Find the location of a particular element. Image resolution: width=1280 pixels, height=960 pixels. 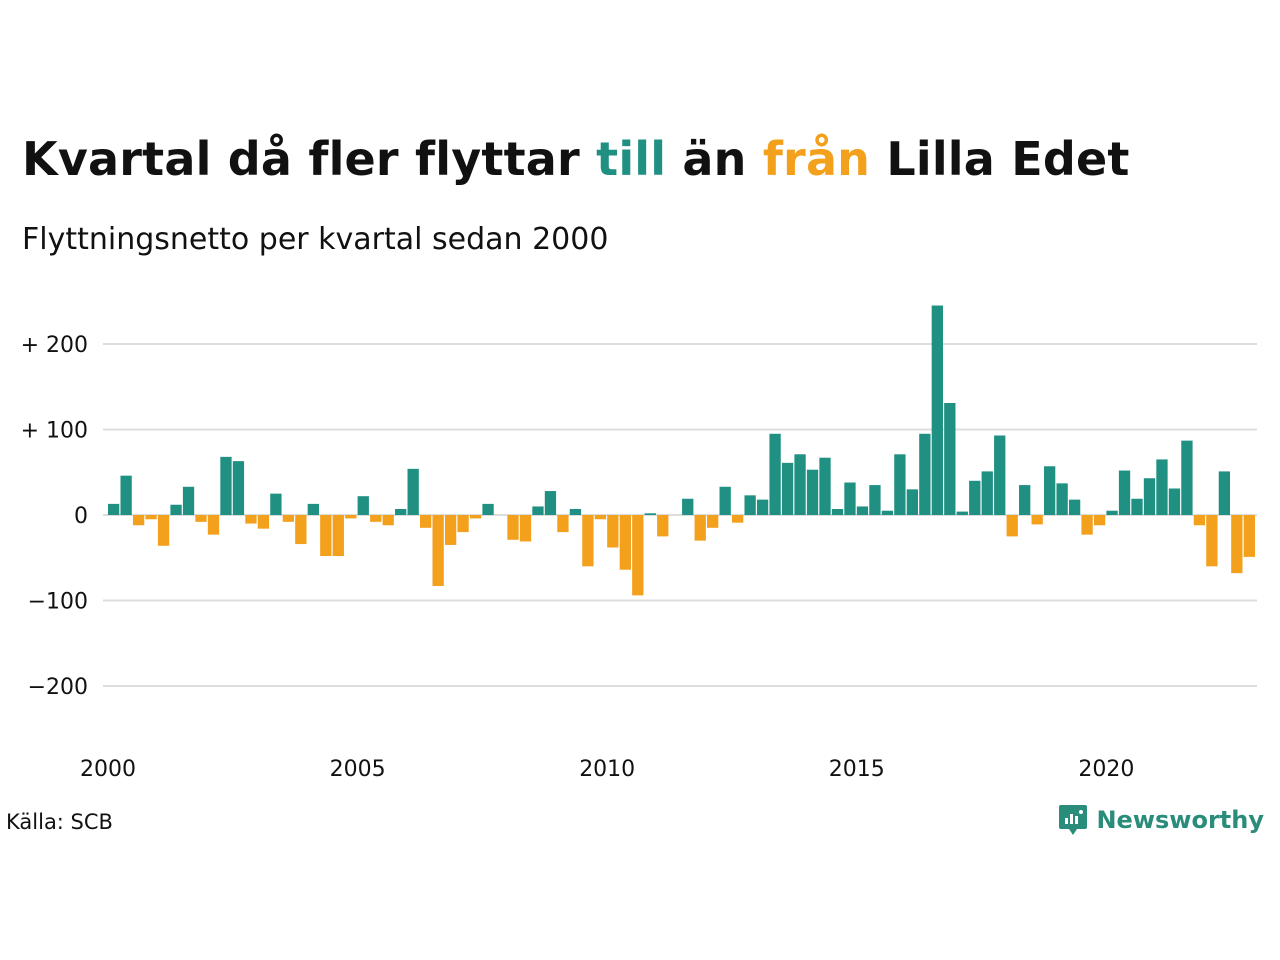

y-axis-ticks: + 200 + 100 0 −100 −200 is located at coordinates (54, 516).